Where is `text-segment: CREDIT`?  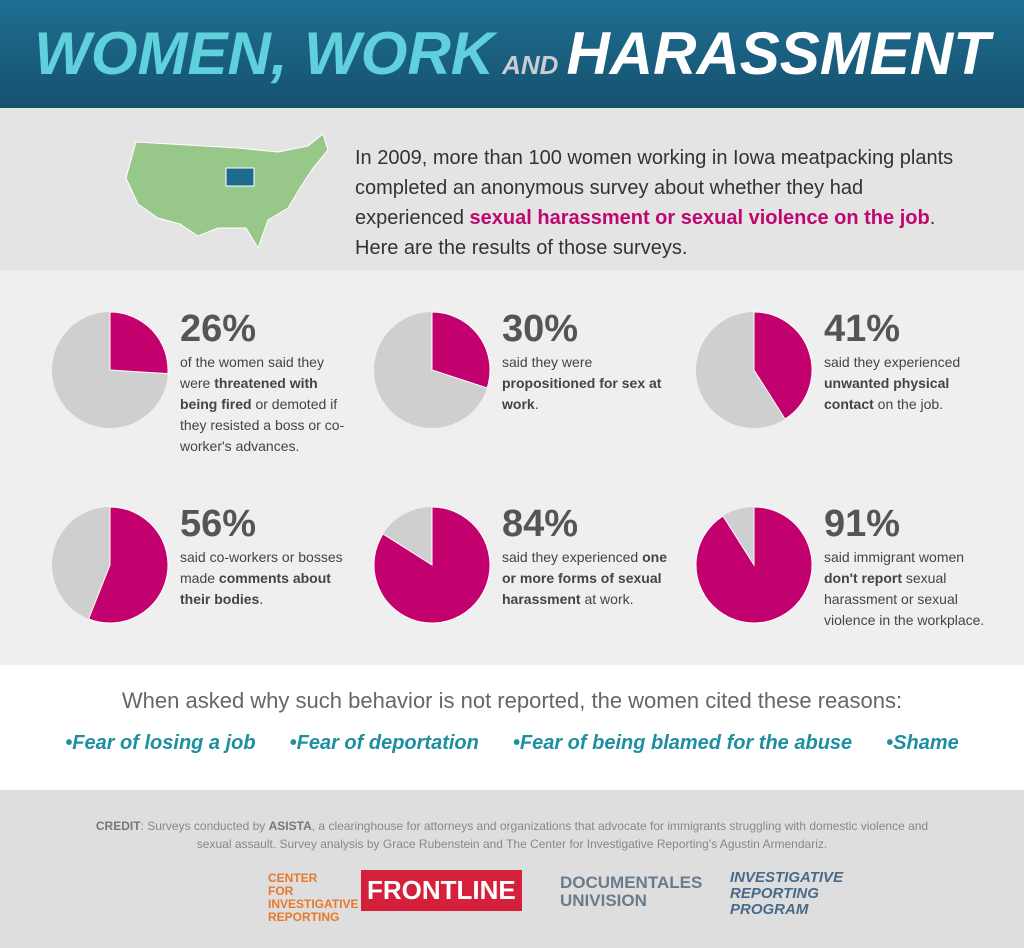 text-segment: CREDIT is located at coordinates (118, 826).